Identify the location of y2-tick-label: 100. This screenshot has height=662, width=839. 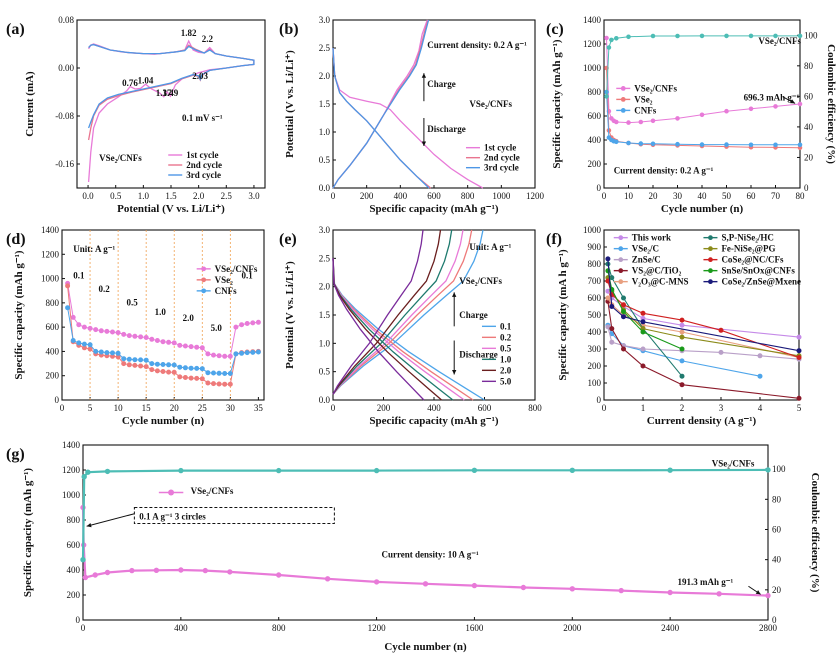
(811, 35).